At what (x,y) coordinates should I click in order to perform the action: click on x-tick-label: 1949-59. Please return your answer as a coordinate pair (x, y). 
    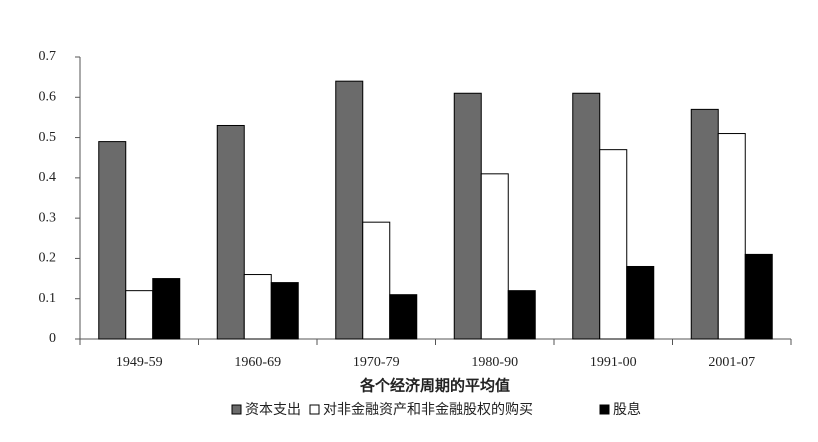
    Looking at the image, I should click on (139, 362).